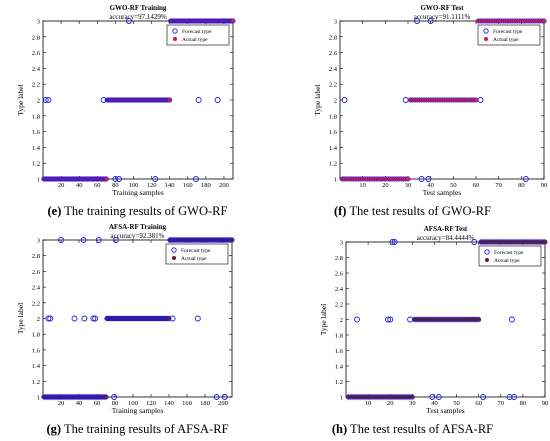 The image size is (550, 441). What do you see at coordinates (442, 8) in the screenshot?
I see `chart-title: GWO-RF Test` at bounding box center [442, 8].